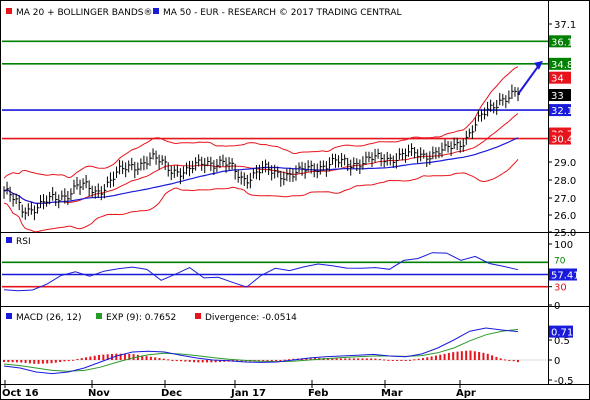 The width and height of the screenshot is (590, 400). I want to click on price-tag-support-1: 32.1, so click(562, 111).